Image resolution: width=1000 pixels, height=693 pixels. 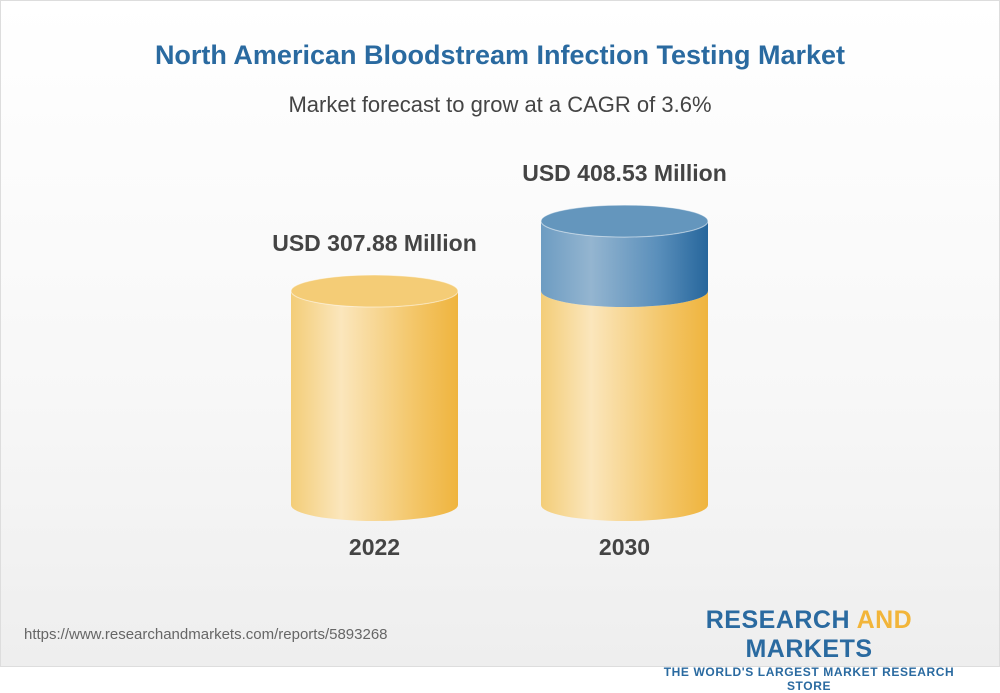 What do you see at coordinates (374, 243) in the screenshot?
I see `data-label: USD 307.88 Million` at bounding box center [374, 243].